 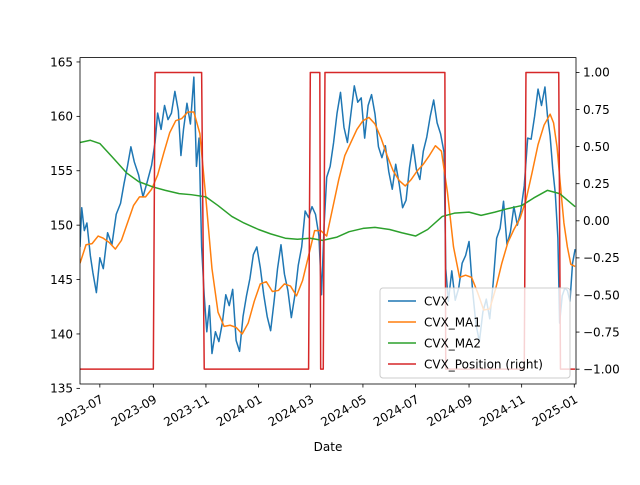 I want to click on y-tick-label: 140, so click(x=61, y=334).